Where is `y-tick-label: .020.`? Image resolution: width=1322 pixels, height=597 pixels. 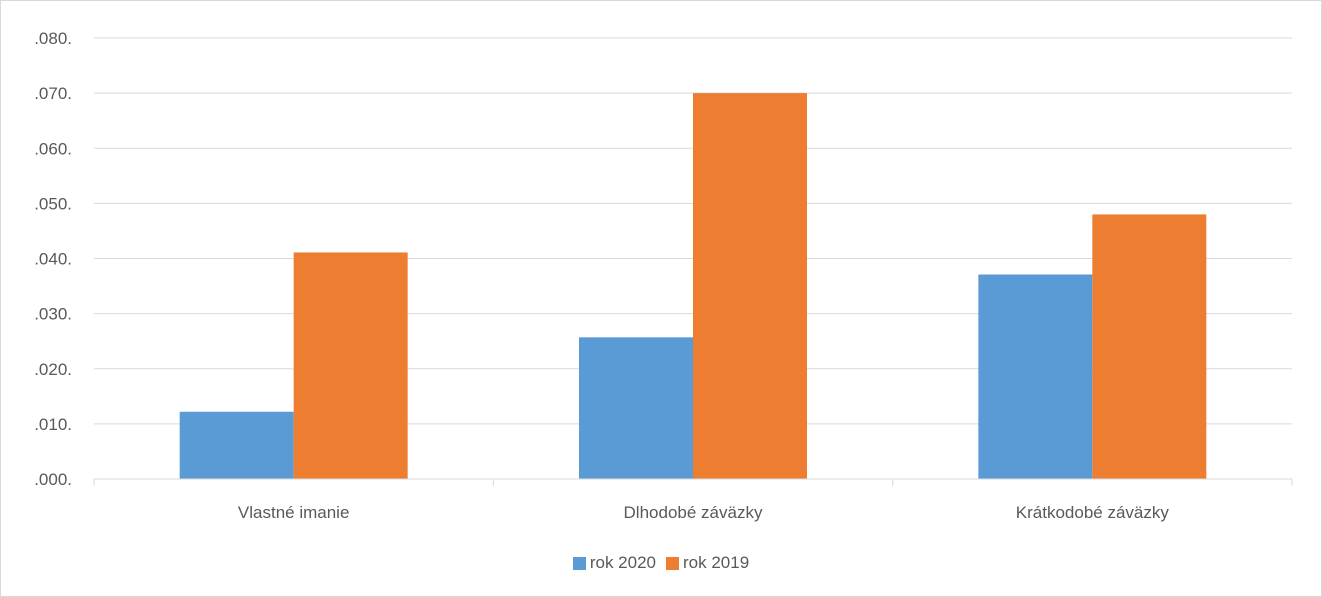
y-tick-label: .020. is located at coordinates (53, 369).